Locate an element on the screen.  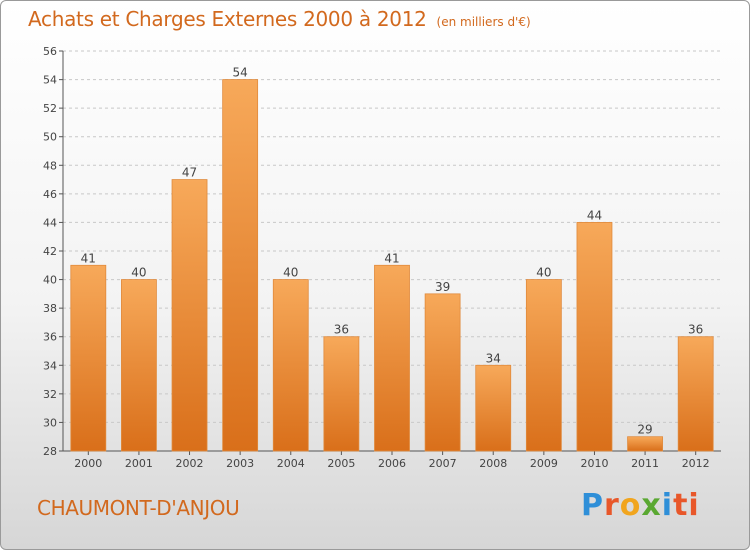
proxiti-logo: Proxiti is located at coordinates (640, 505).